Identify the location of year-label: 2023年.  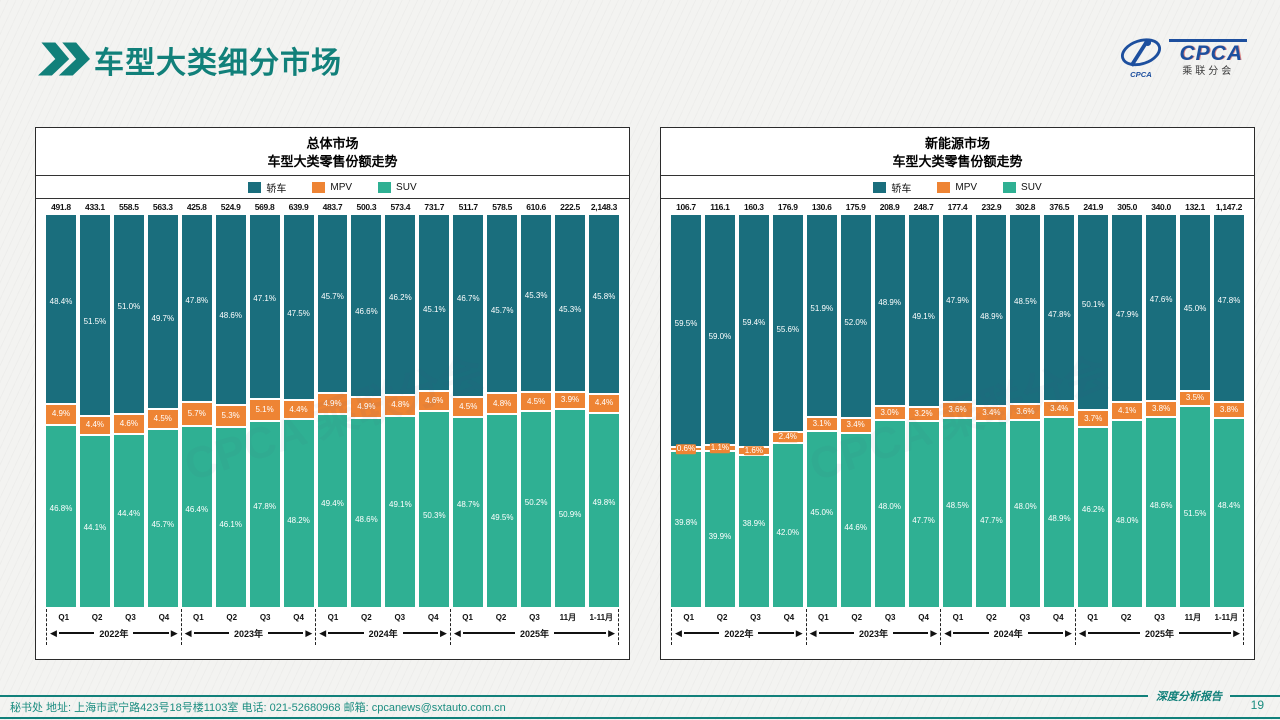
(248, 633).